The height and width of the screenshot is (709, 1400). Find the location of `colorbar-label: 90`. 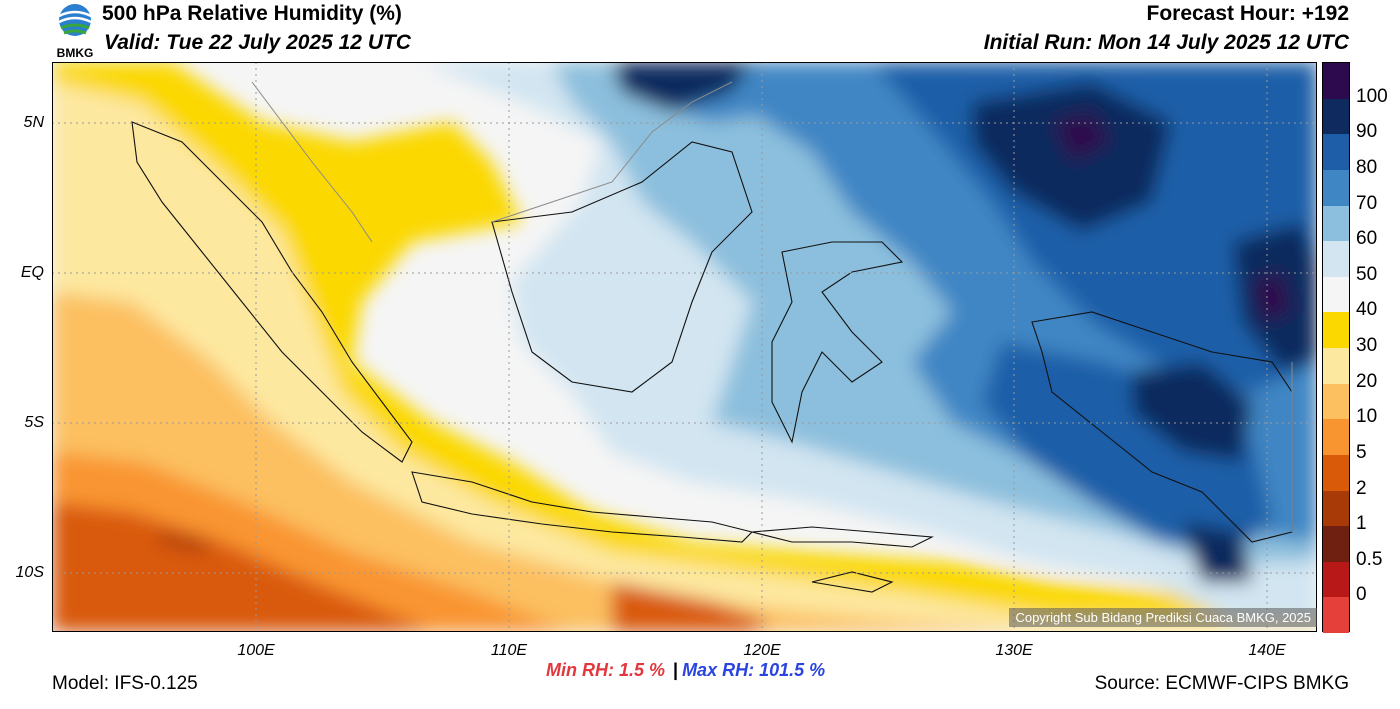

colorbar-label: 90 is located at coordinates (1367, 132).